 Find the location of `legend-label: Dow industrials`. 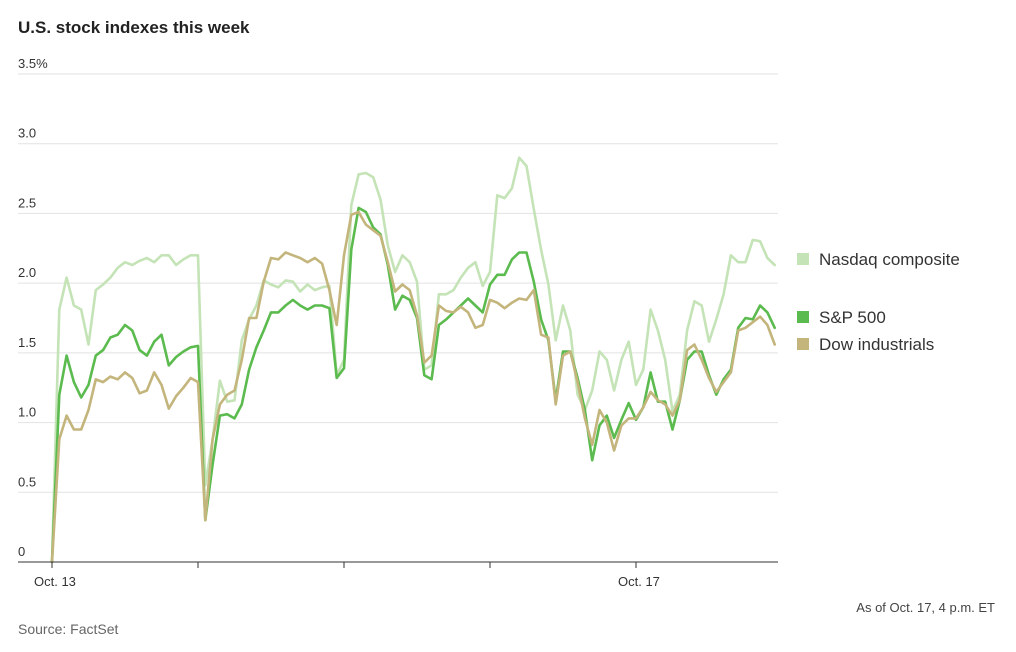

legend-label: Dow industrials is located at coordinates (876, 344).